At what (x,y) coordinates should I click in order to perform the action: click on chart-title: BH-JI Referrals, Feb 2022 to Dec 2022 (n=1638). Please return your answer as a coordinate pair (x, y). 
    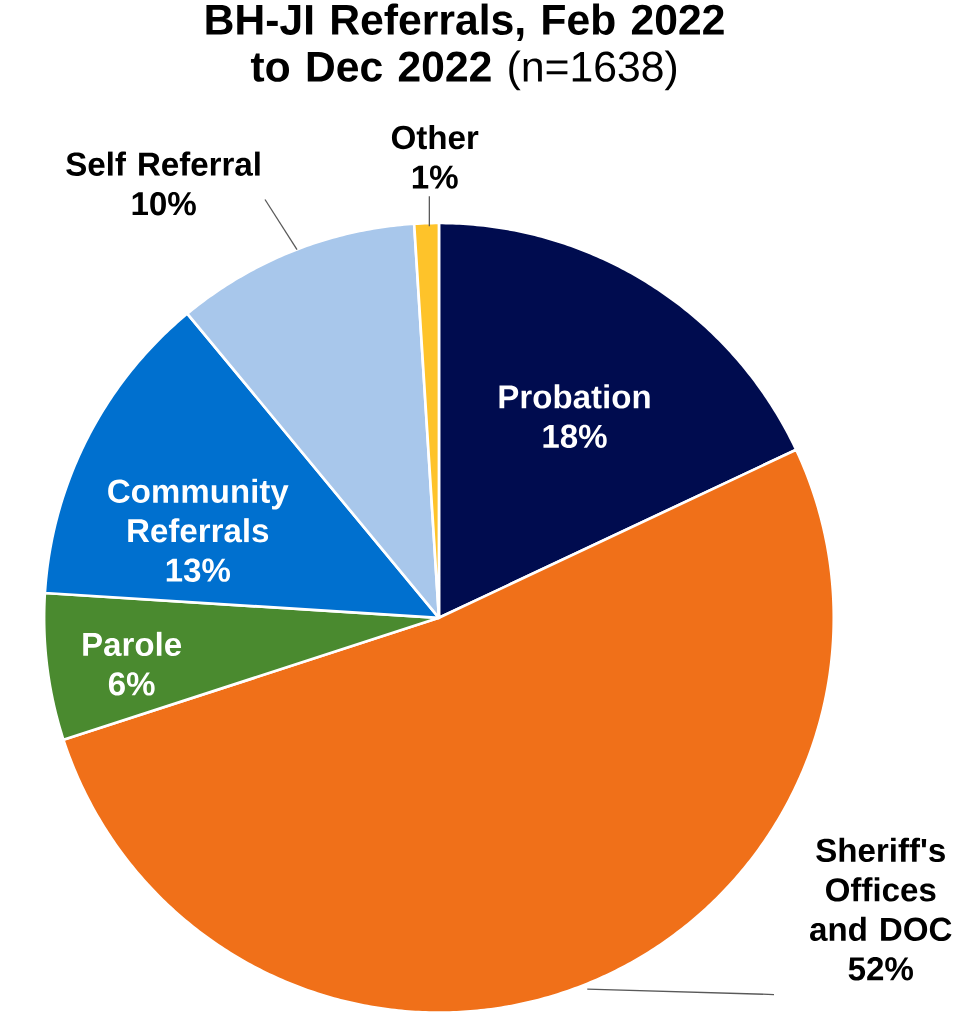
    Looking at the image, I should click on (465, 47).